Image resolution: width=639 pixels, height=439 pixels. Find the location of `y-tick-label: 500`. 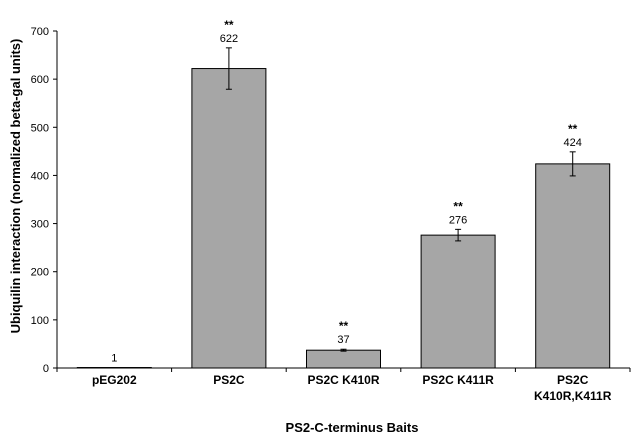

y-tick-label: 500 is located at coordinates (40, 128).